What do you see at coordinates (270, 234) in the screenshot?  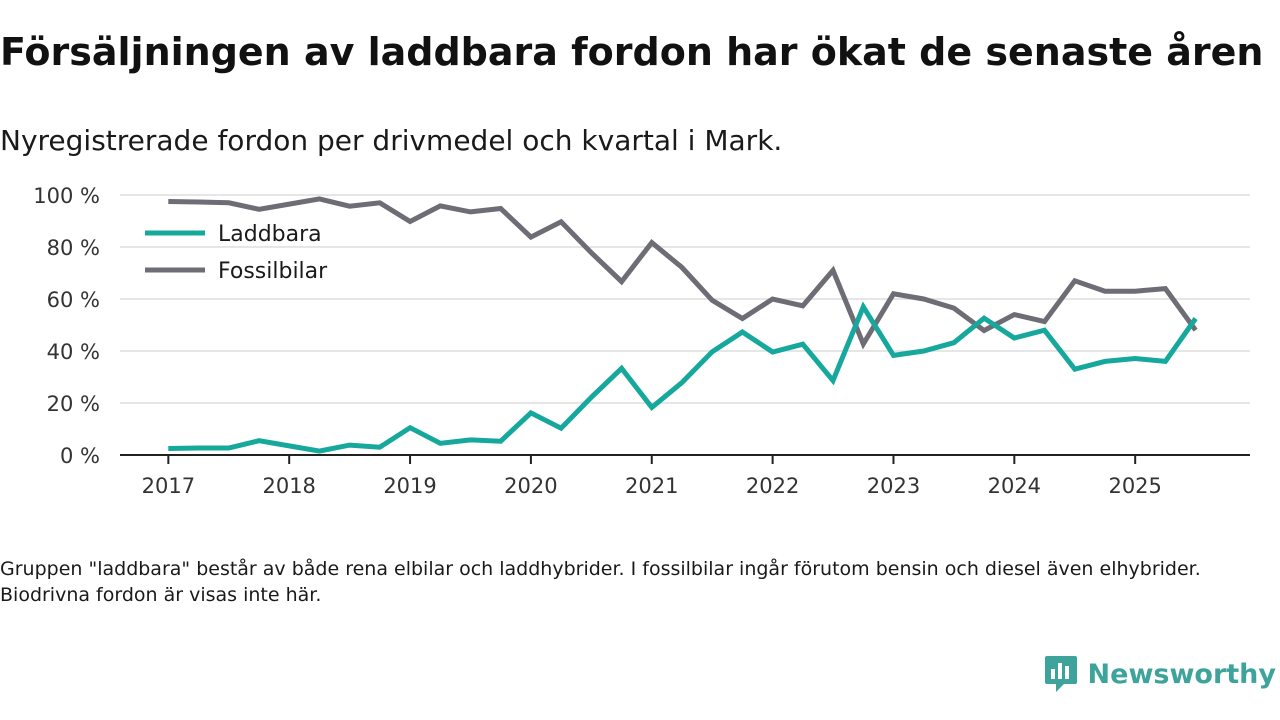 I see `legend-label: Laddbara` at bounding box center [270, 234].